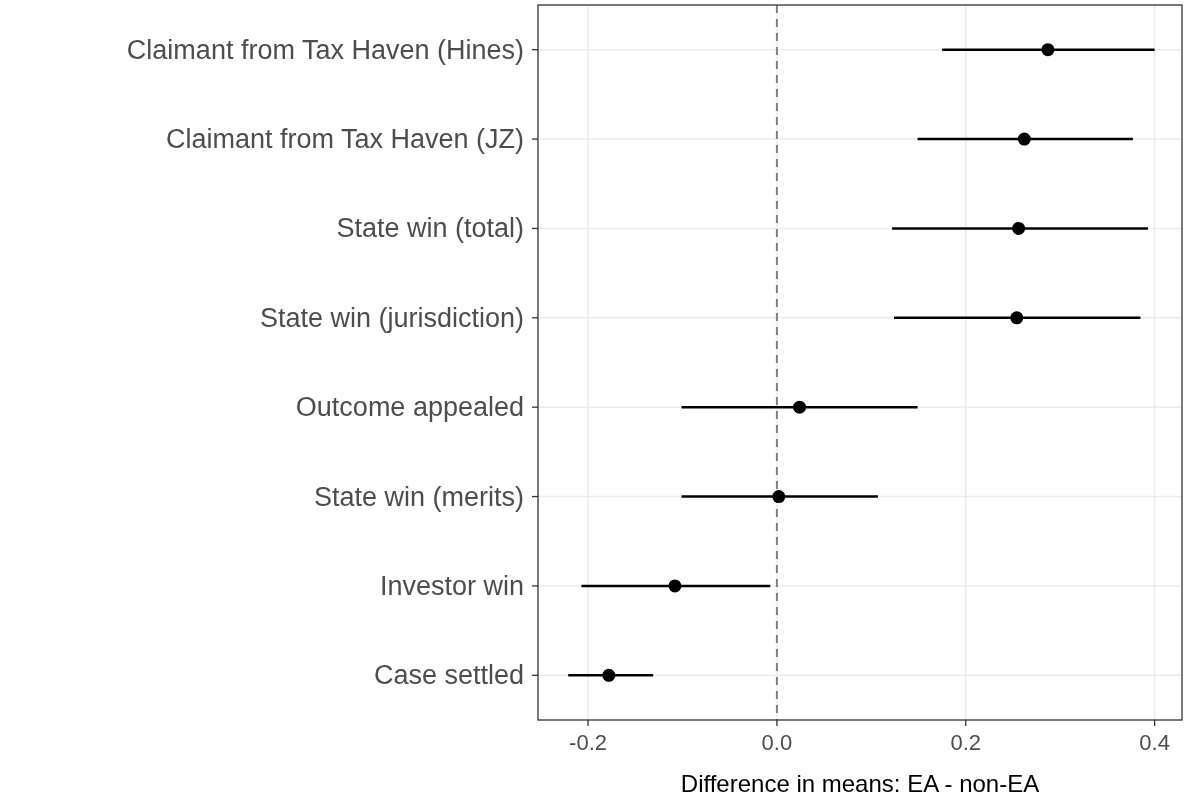 This screenshot has height=804, width=1190. Describe the element at coordinates (430, 228) in the screenshot. I see `y-tick-label: State win (total)` at that location.